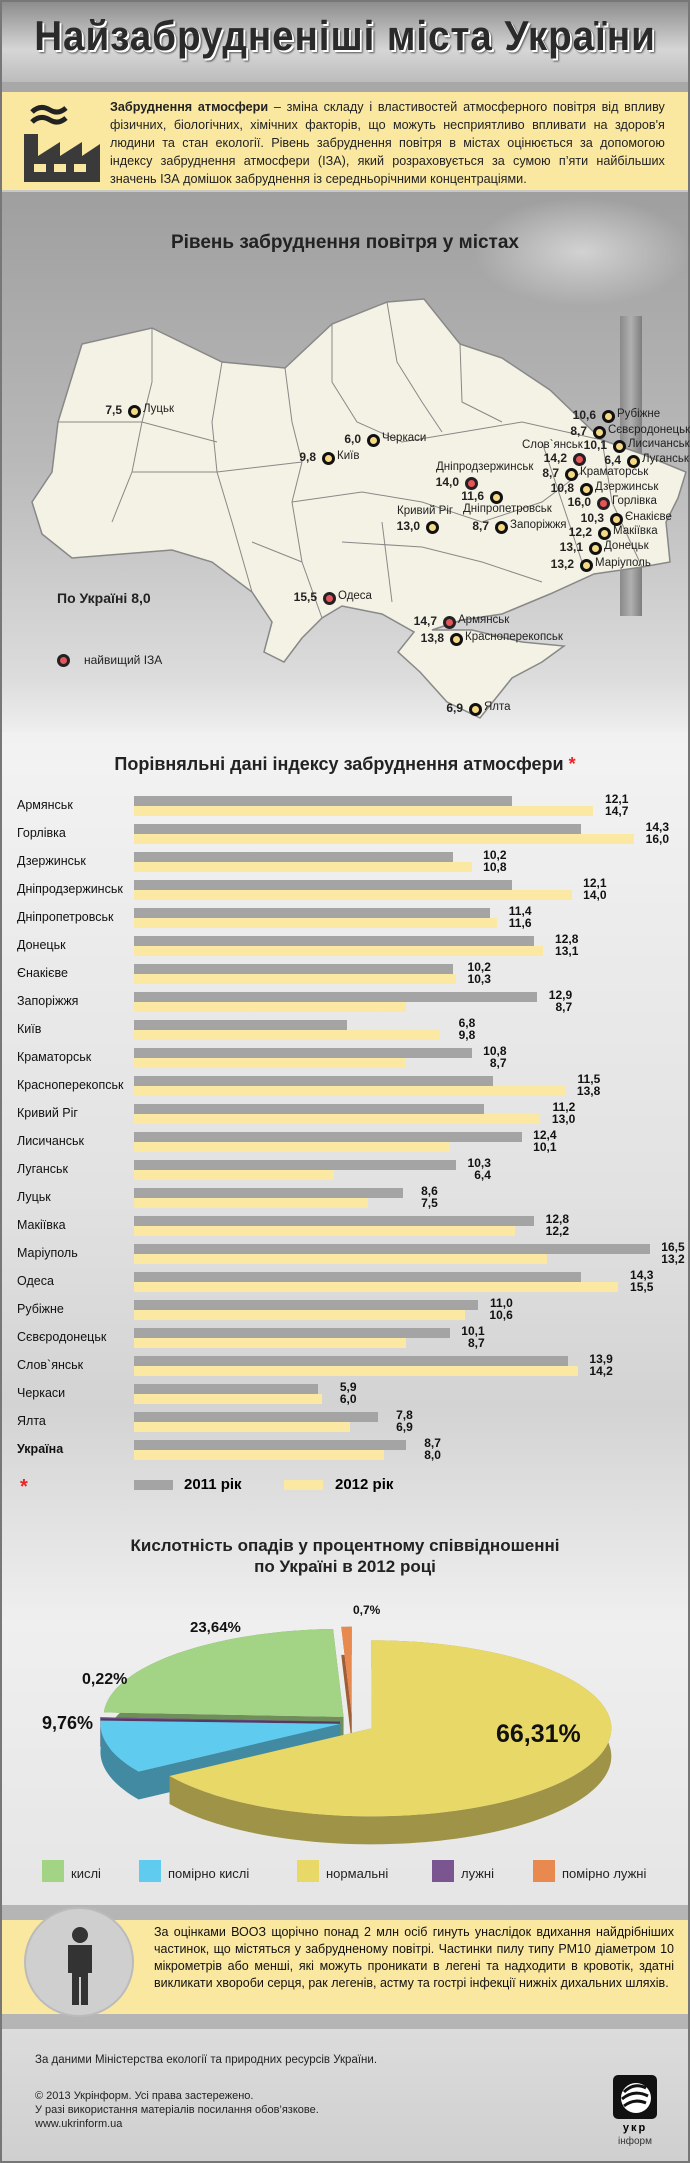  Describe the element at coordinates (345, 87) in the screenshot. I see `divider` at that location.